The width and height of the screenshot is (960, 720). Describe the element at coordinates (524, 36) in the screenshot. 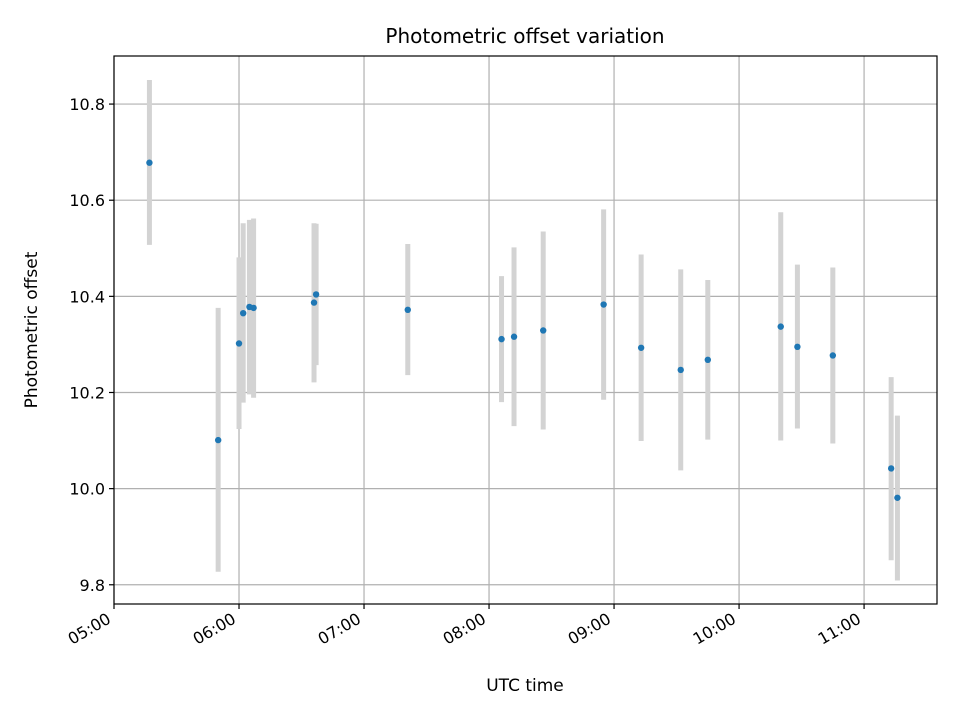

I see `chart-title: Photometric offset variation` at that location.